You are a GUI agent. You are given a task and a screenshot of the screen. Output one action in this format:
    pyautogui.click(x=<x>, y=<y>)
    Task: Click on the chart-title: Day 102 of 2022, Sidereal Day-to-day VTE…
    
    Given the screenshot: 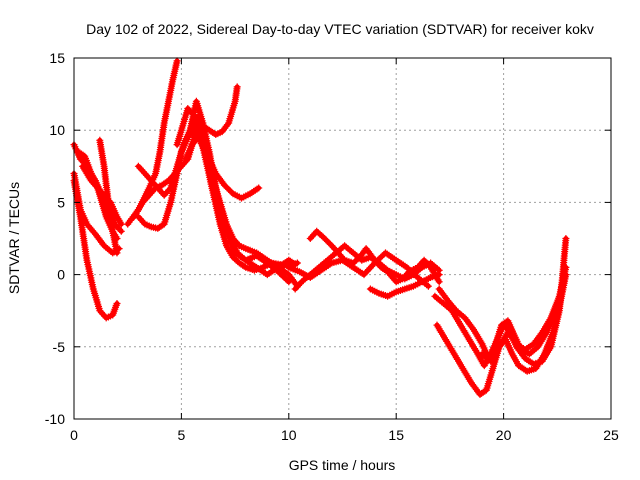 What is the action you would take?
    pyautogui.click(x=340, y=29)
    